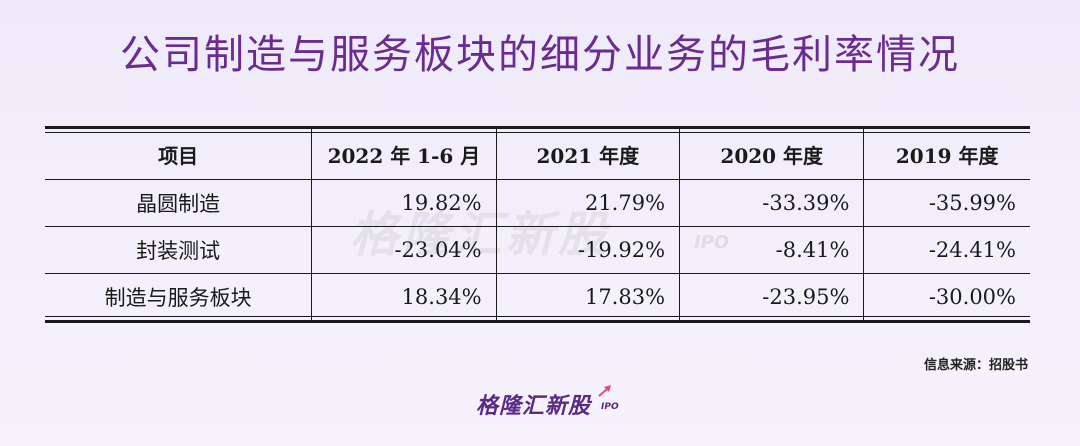  Describe the element at coordinates (588, 203) in the screenshot. I see `table-cell: 21.79%` at that location.